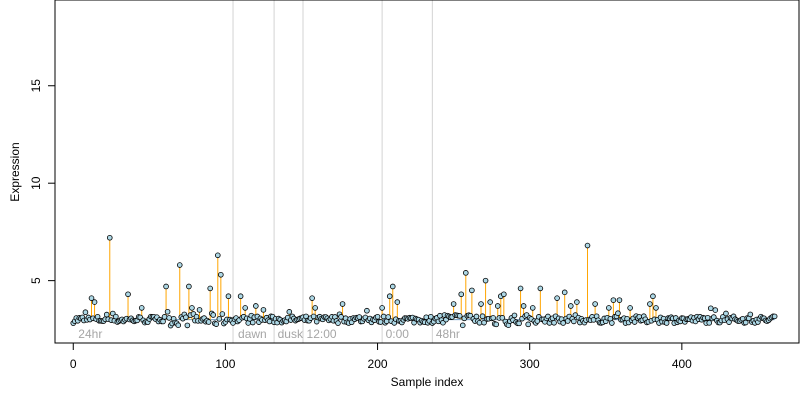 The width and height of the screenshot is (800, 400). What do you see at coordinates (448, 334) in the screenshot?
I see `period-label: 48hr` at bounding box center [448, 334].